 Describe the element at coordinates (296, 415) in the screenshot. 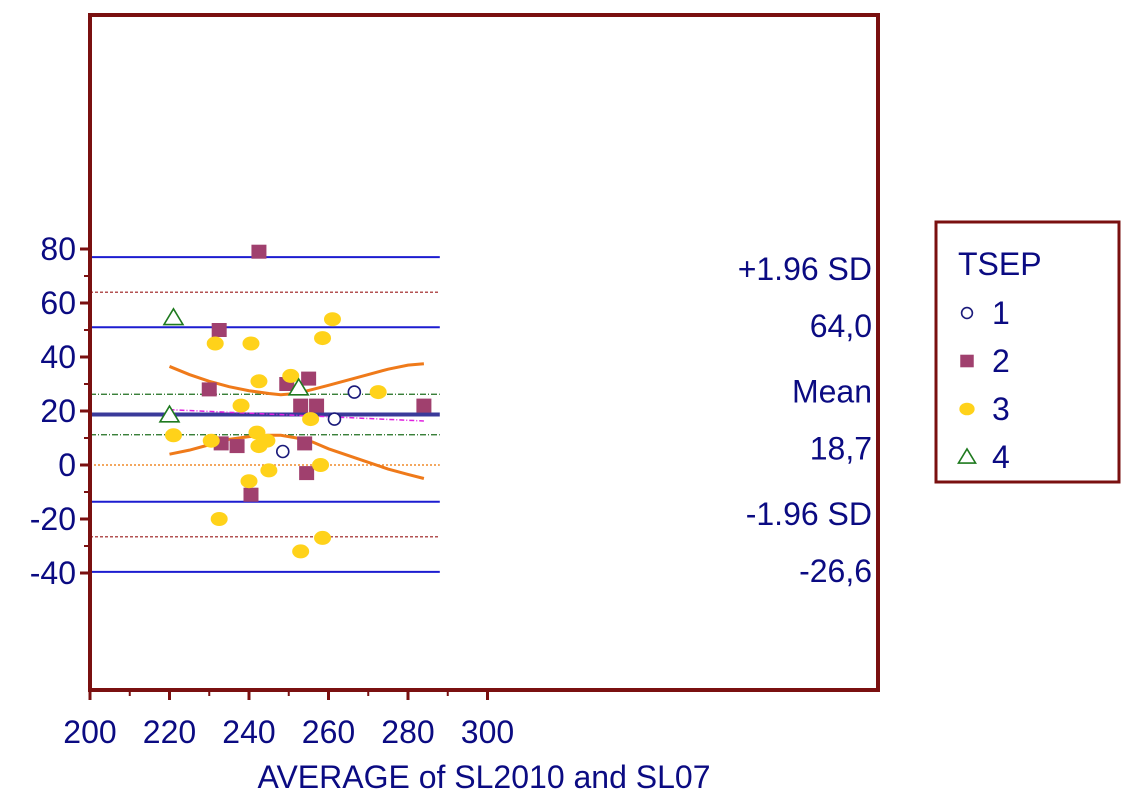

I see `regression-line` at that location.